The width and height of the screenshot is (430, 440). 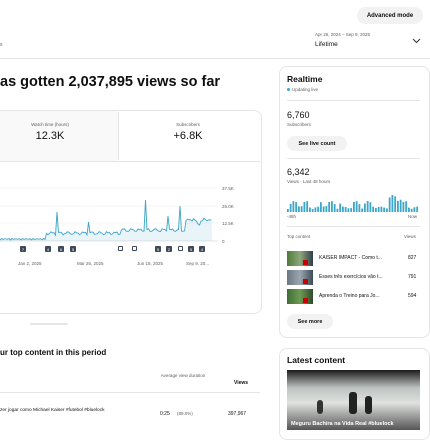 I want to click on date-range: Apr 26, 2024 – Sep 9, 2025, so click(x=343, y=34).